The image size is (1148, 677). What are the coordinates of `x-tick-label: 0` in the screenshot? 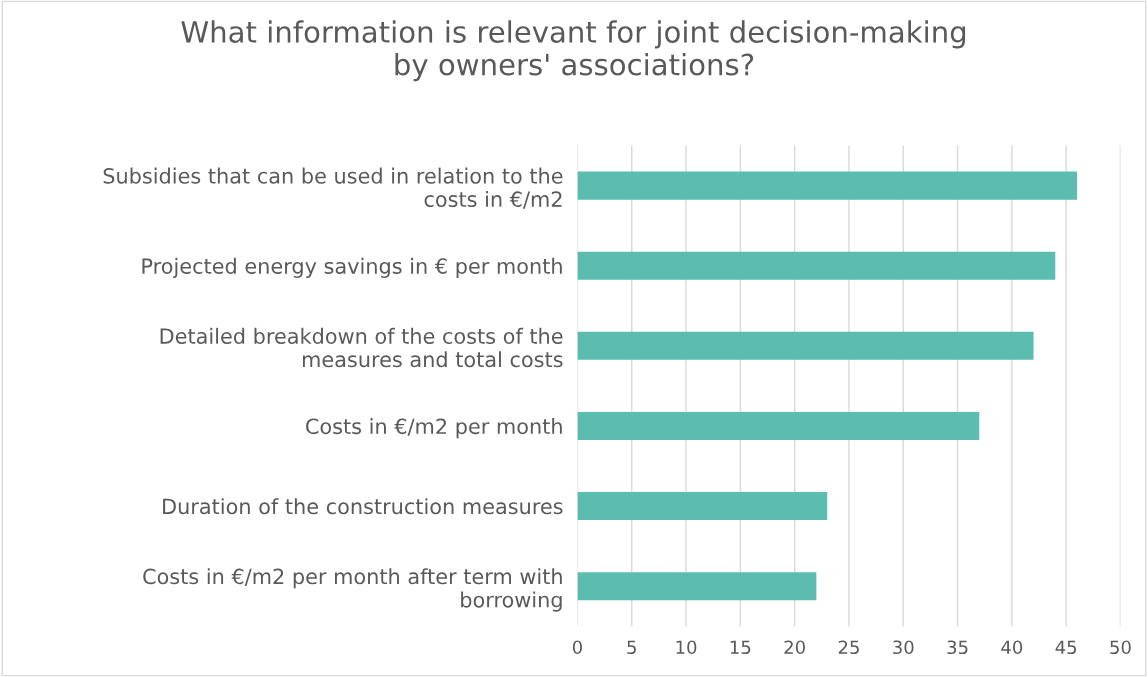 It's located at (577, 647).